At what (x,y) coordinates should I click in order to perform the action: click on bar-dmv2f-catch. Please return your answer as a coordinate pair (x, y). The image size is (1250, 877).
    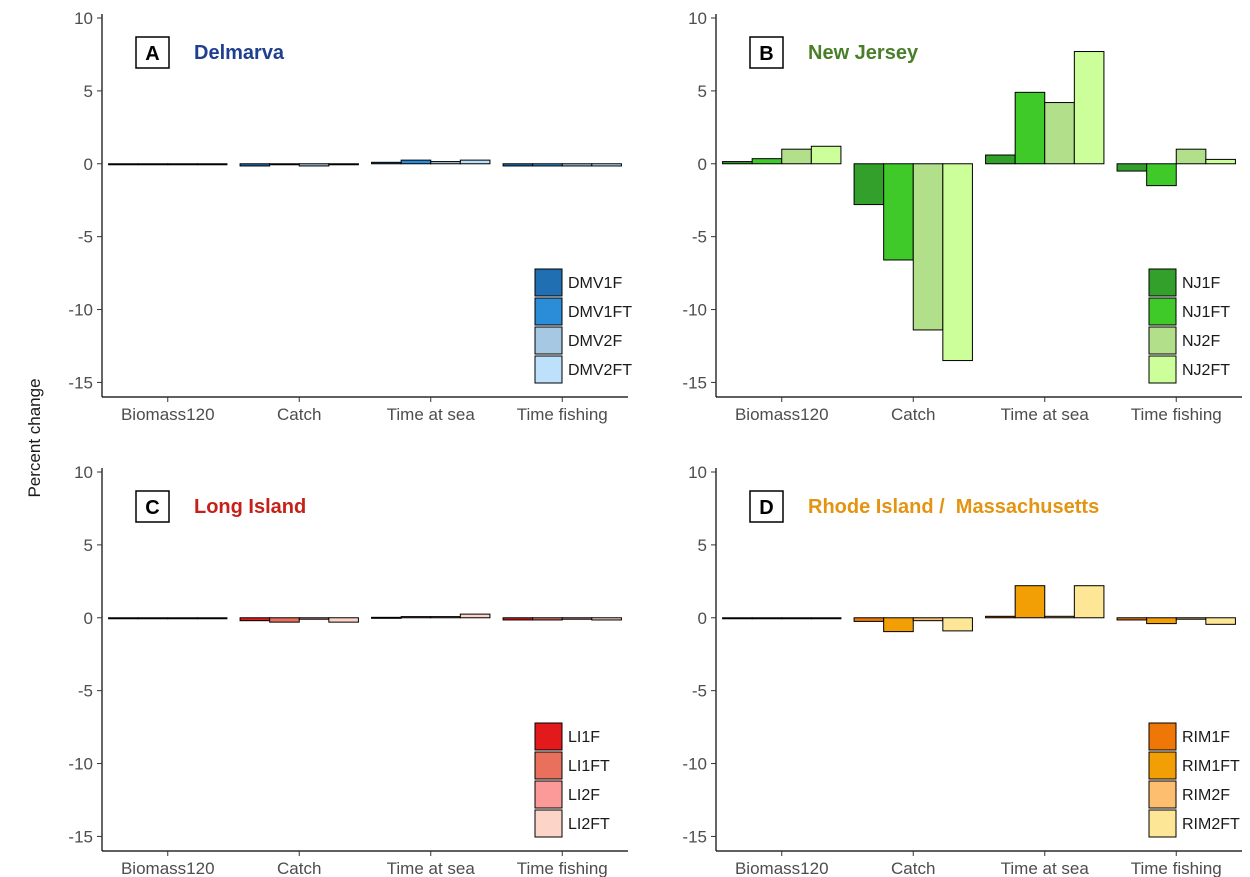
    Looking at the image, I should click on (314, 165).